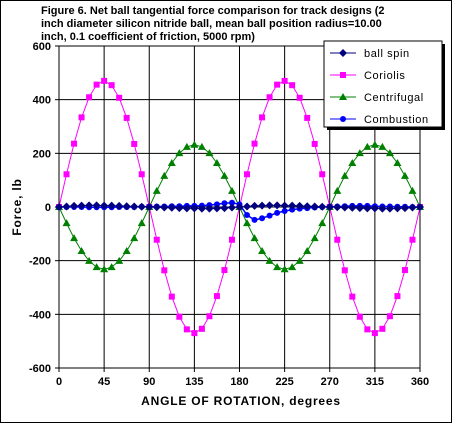  Describe the element at coordinates (42, 101) in the screenshot. I see `y-tick-label: 400` at that location.